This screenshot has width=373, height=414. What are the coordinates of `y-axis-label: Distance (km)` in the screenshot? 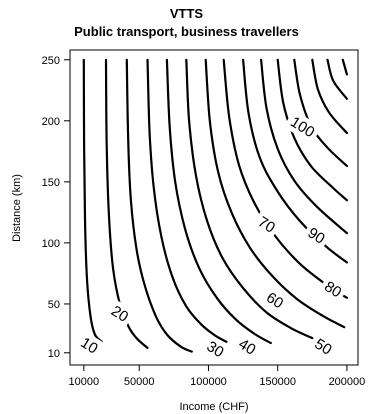 It's located at (17, 208).